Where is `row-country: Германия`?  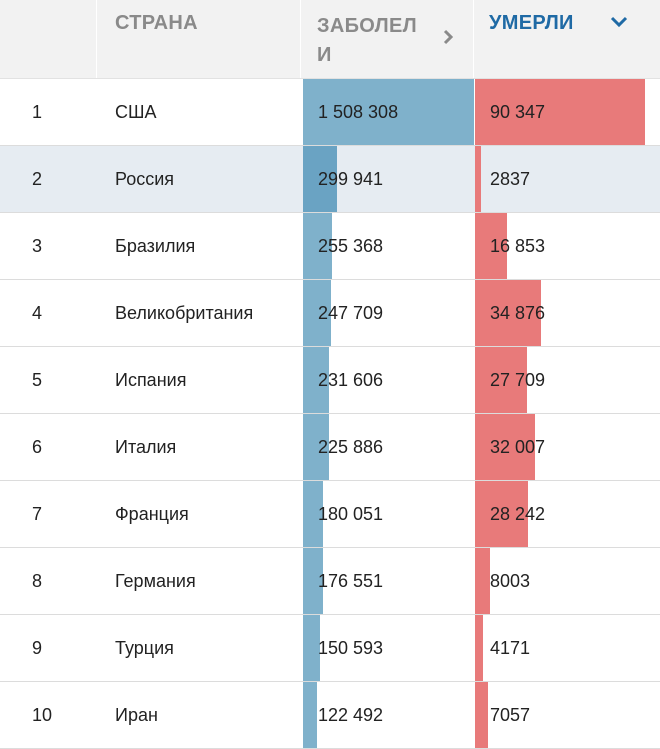 row-country: Германия is located at coordinates (155, 581).